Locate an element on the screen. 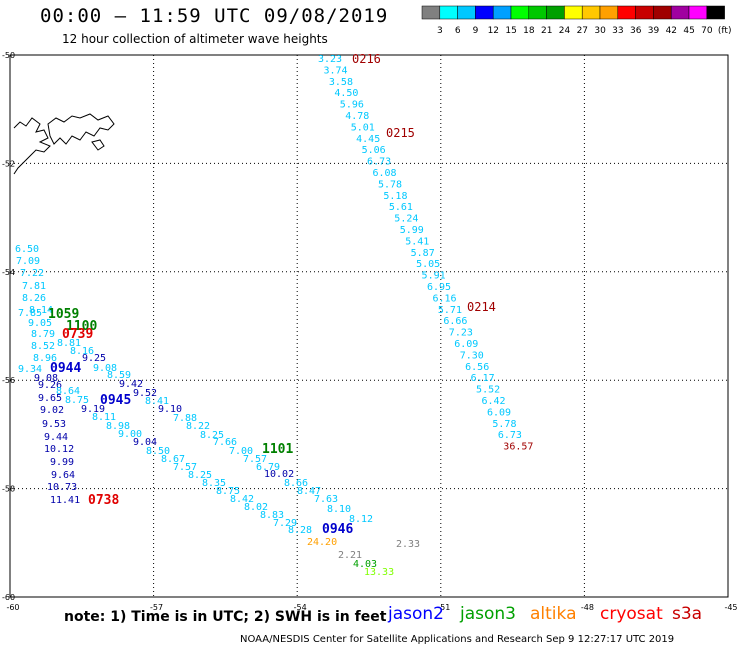  swh-value: 9.64 is located at coordinates (63, 475).